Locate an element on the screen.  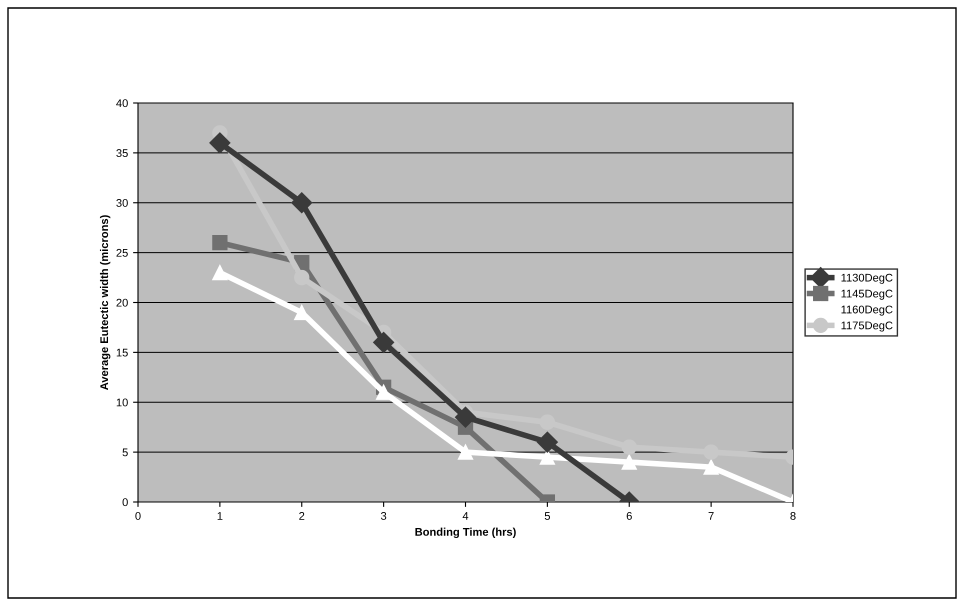
y-tick-label: 30 is located at coordinates (122, 203).